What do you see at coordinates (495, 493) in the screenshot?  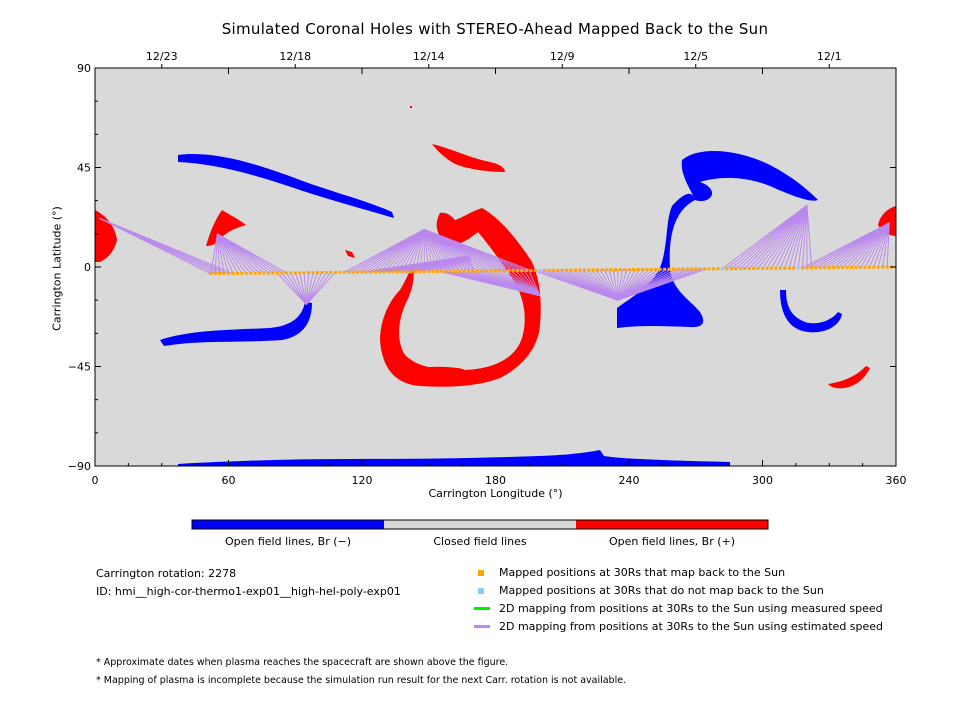 I see `x-axis-label: Carrington Longitude (°)` at bounding box center [495, 493].